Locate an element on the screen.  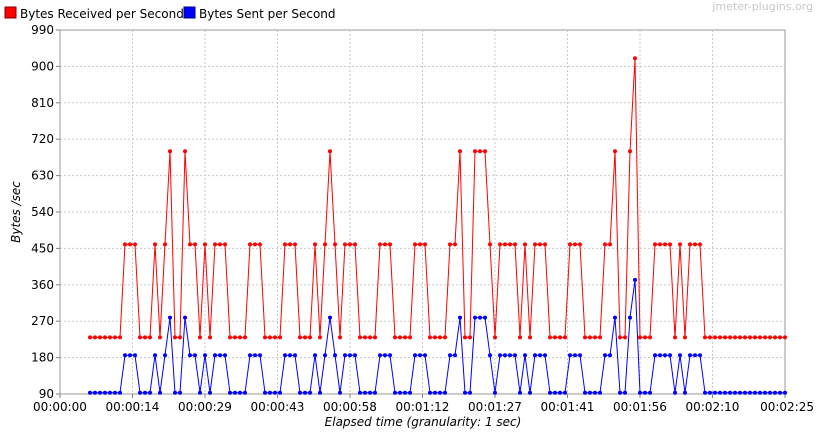
y-tick-label: 270 is located at coordinates (42, 321).